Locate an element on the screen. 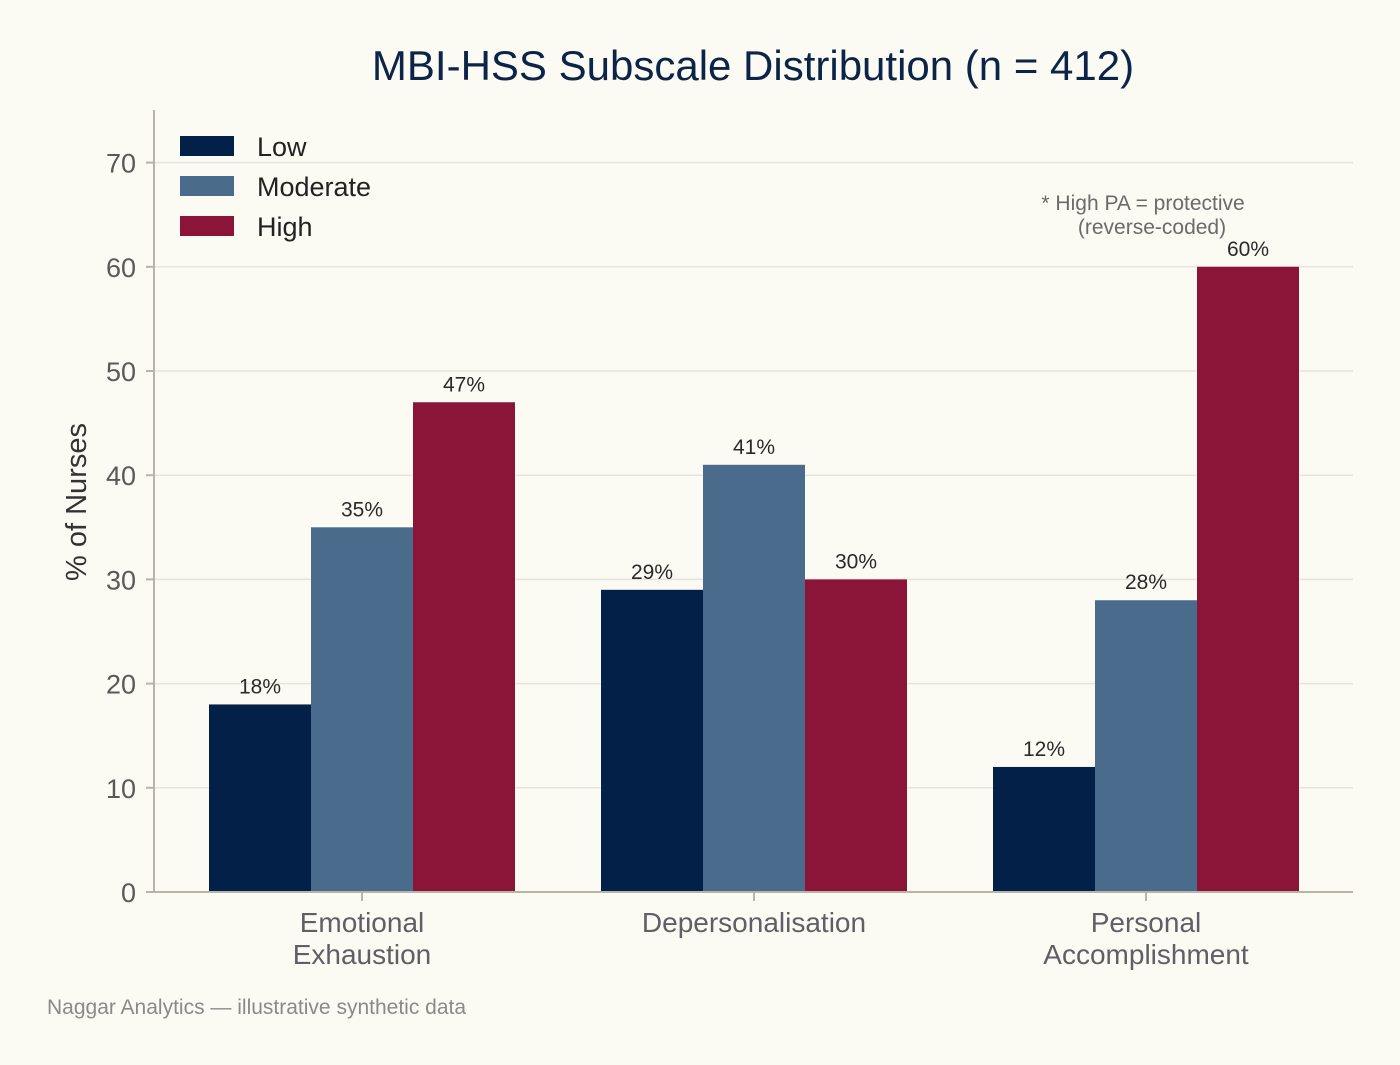 Image resolution: width=1400 pixels, height=1065 pixels. y-tick-label-10: 10 is located at coordinates (121, 789).